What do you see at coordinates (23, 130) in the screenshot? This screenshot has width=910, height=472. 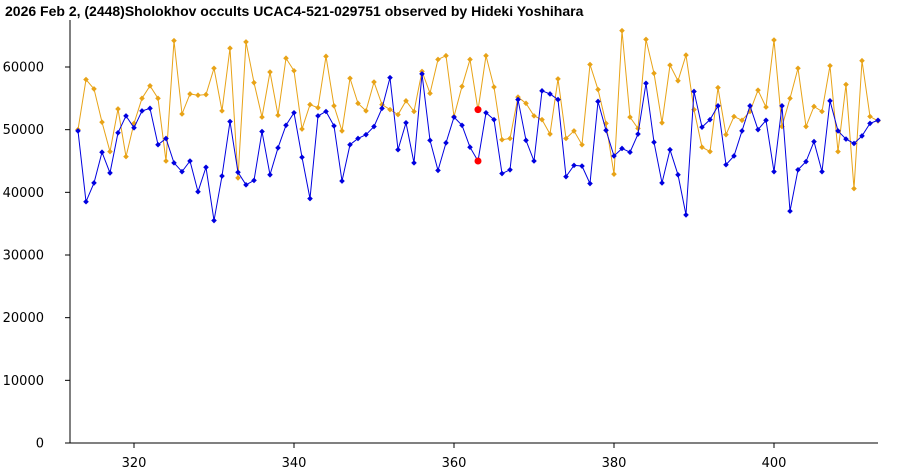 I see `y-tick-label: 50000` at bounding box center [23, 130].